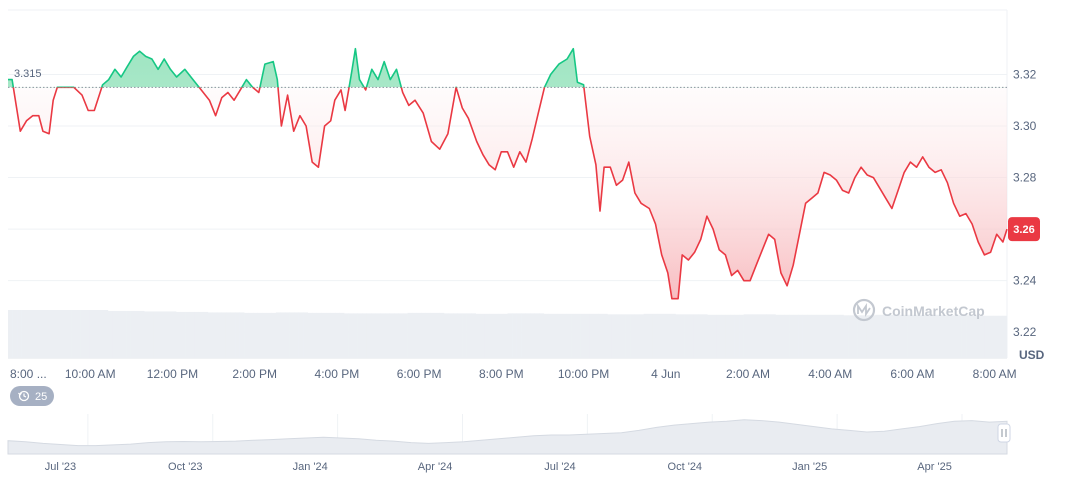 The width and height of the screenshot is (1072, 477). Describe the element at coordinates (934, 467) in the screenshot. I see `navigator-tick-label: Apr '25` at that location.